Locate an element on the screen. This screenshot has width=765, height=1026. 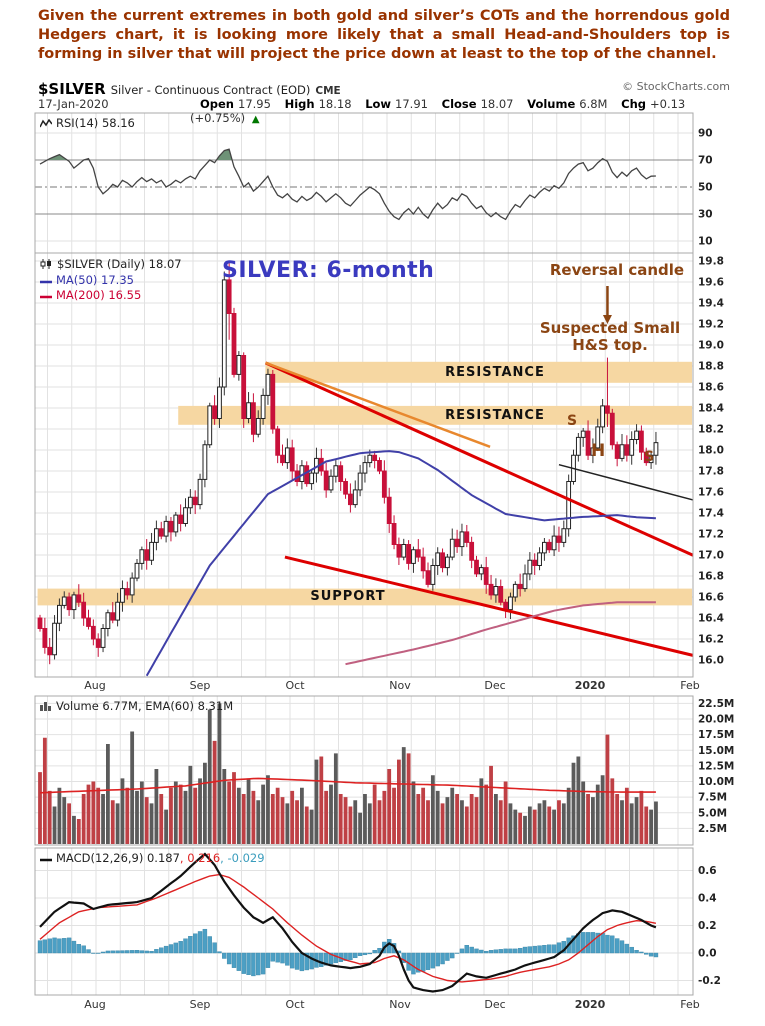
right-shoulder-label: S is located at coordinates (649, 457).